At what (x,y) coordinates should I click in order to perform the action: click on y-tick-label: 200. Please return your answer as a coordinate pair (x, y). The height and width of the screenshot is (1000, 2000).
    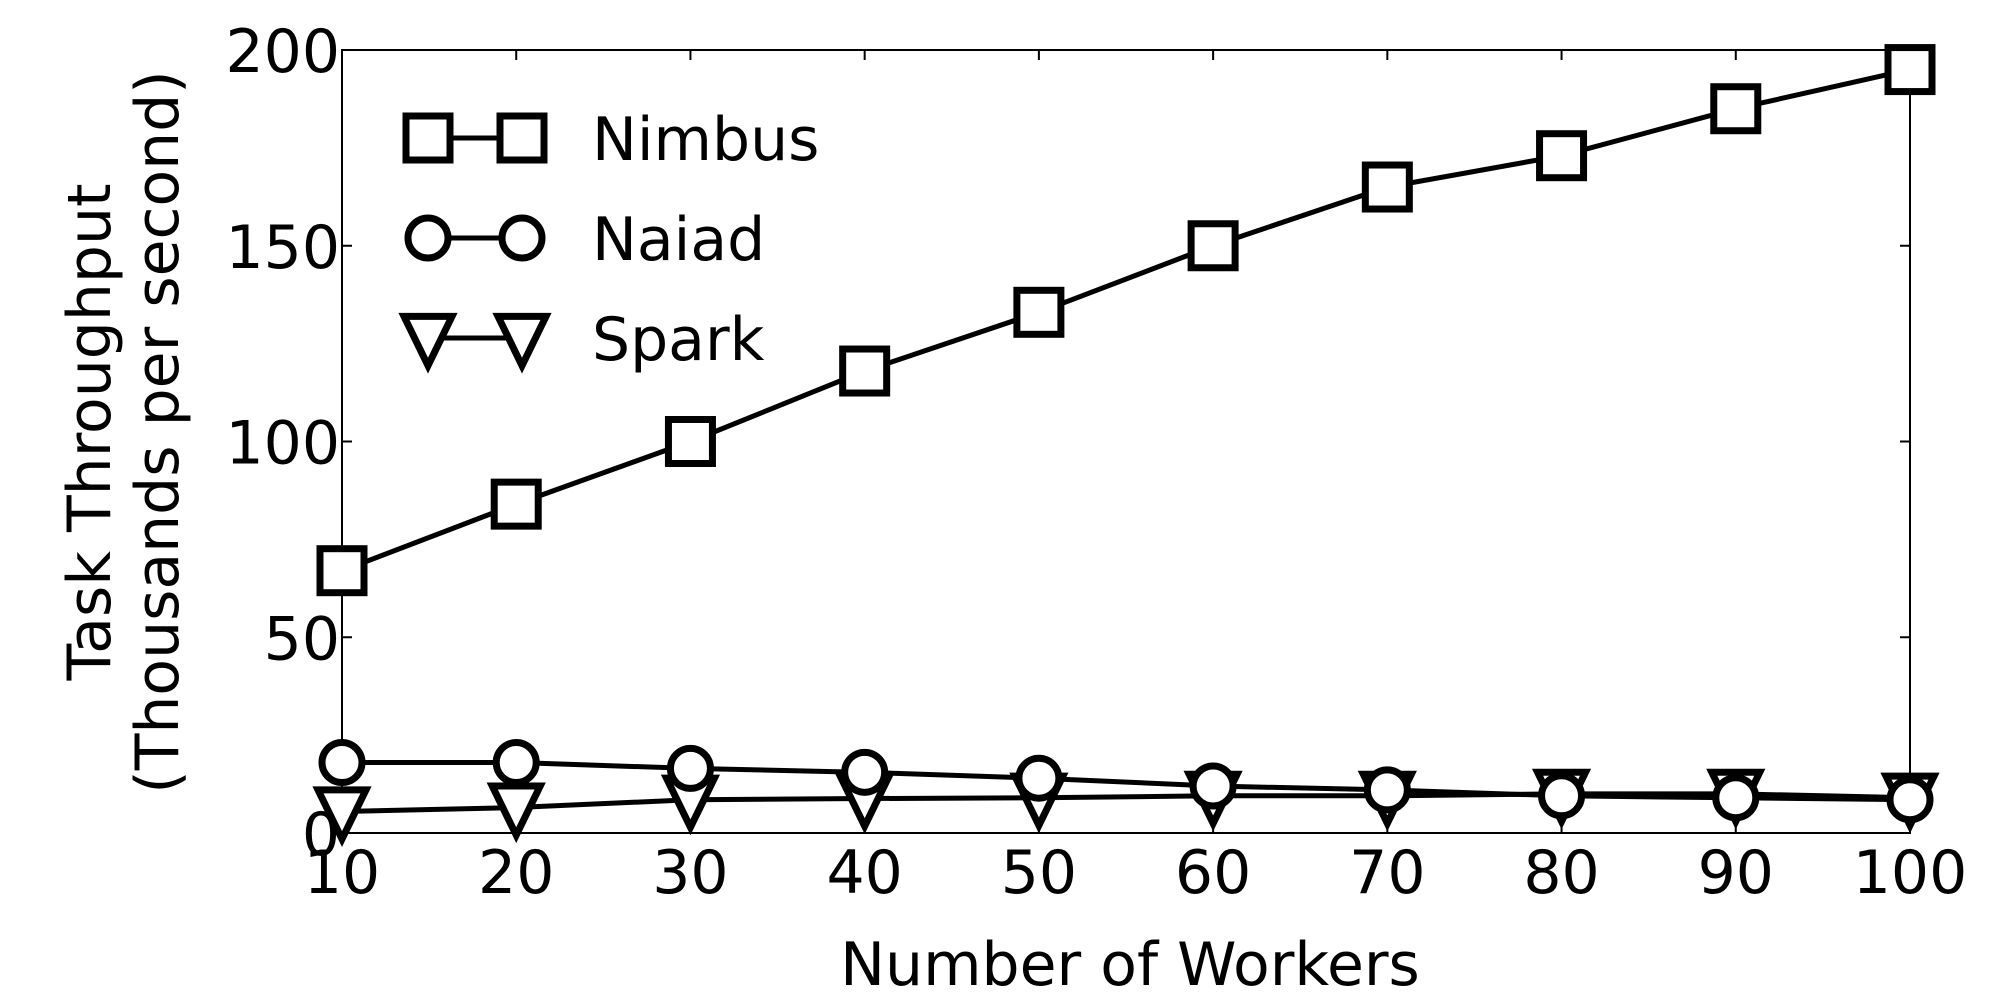
    Looking at the image, I should click on (282, 52).